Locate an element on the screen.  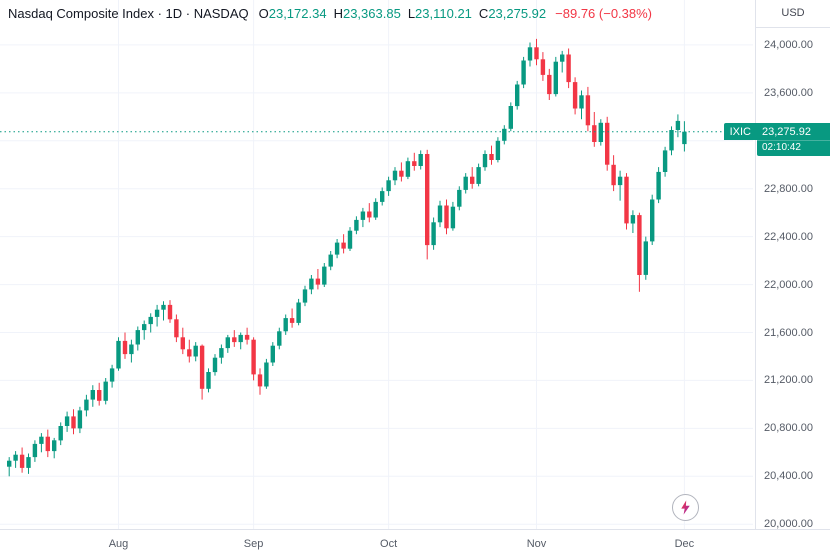
time-axis-label: Nov is located at coordinates (536, 544).